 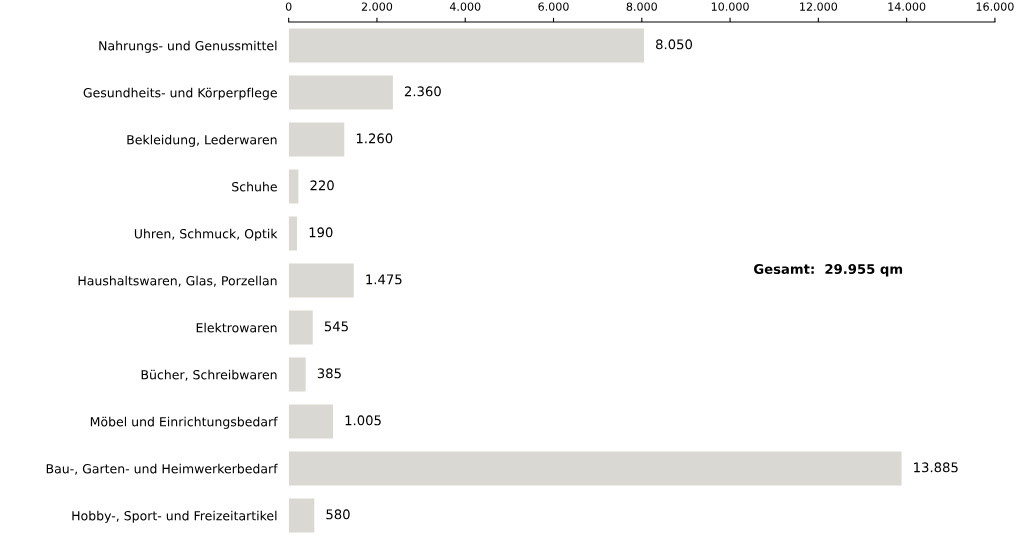 I want to click on data-label: 385, so click(x=329, y=373).